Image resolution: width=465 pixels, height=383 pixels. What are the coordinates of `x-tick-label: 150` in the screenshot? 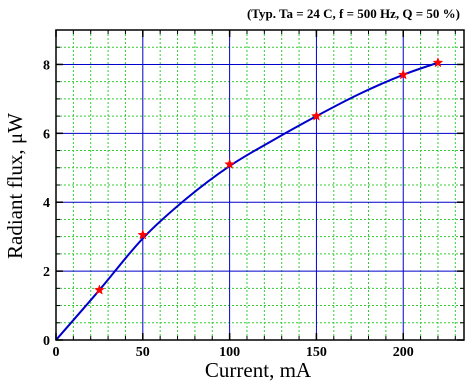 It's located at (316, 352).